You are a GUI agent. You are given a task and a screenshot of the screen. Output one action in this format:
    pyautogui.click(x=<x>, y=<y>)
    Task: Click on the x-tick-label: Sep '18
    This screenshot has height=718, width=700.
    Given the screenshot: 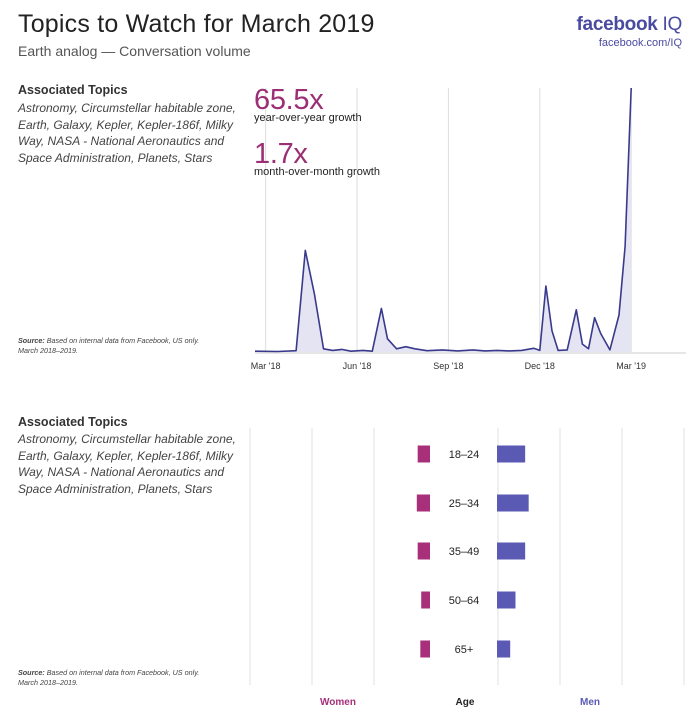 What is the action you would take?
    pyautogui.click(x=448, y=366)
    